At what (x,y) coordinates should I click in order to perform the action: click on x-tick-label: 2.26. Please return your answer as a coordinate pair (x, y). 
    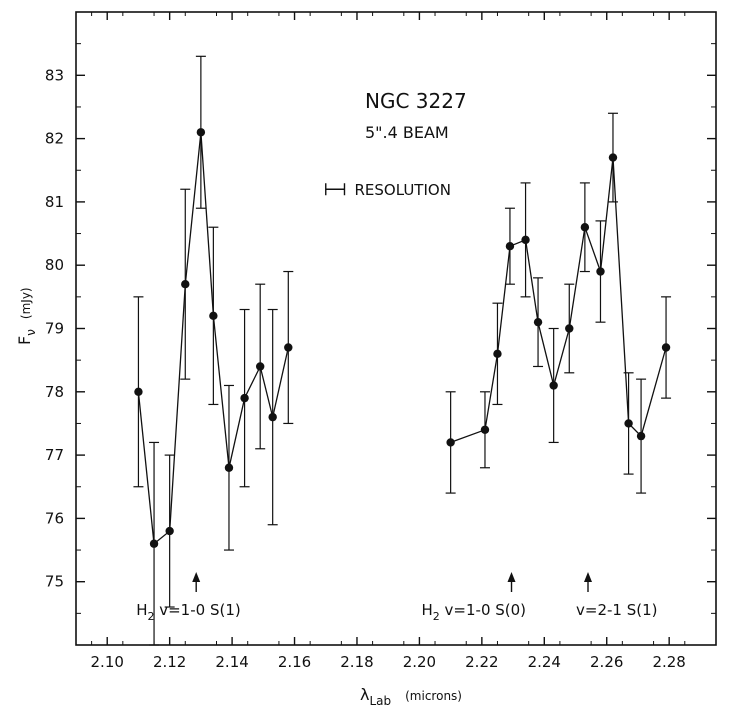
    Looking at the image, I should click on (606, 662).